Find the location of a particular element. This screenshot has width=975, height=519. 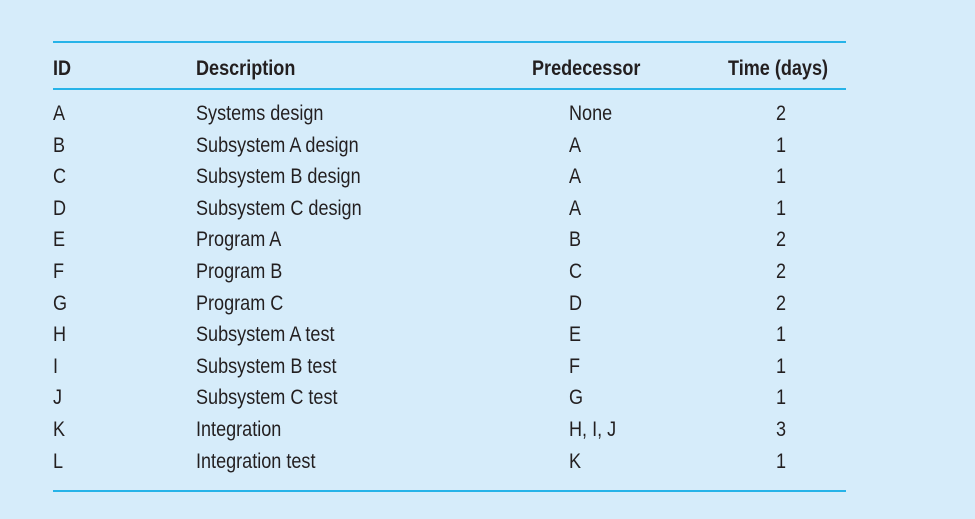

table-header-rule is located at coordinates (449, 89).